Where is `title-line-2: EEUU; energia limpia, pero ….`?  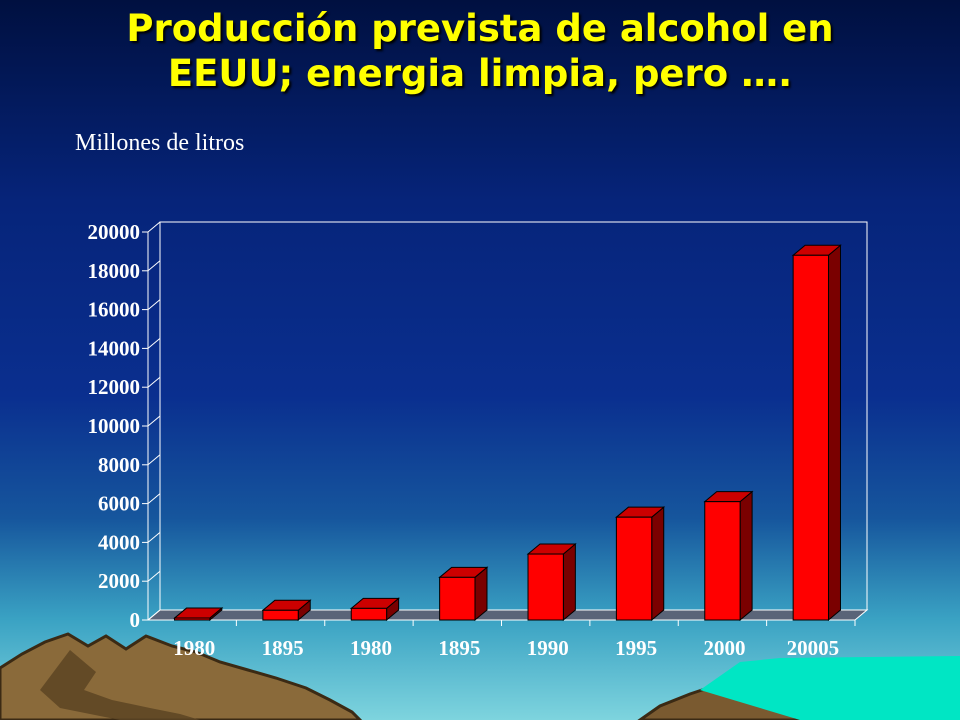 title-line-2: EEUU; energia limpia, pero …. is located at coordinates (480, 73).